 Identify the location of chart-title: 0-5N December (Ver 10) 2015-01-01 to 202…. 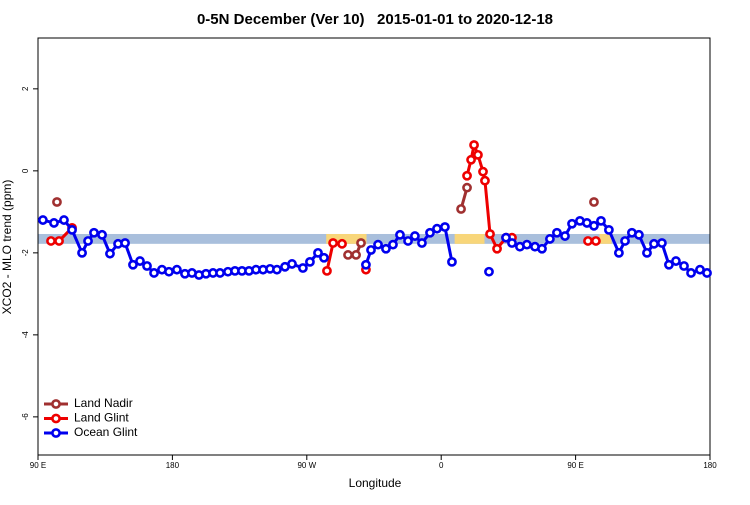
(375, 19).